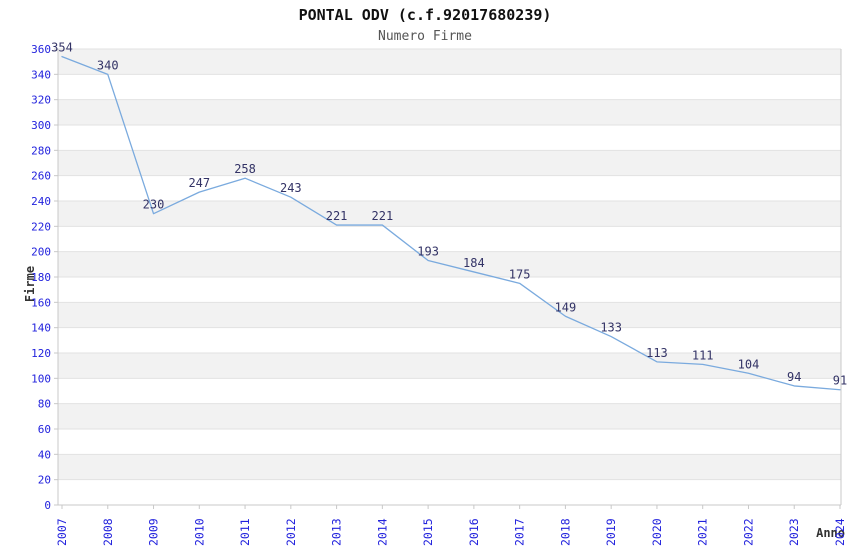 This screenshot has width=850, height=550. What do you see at coordinates (749, 364) in the screenshot?
I see `point-label: 104` at bounding box center [749, 364].